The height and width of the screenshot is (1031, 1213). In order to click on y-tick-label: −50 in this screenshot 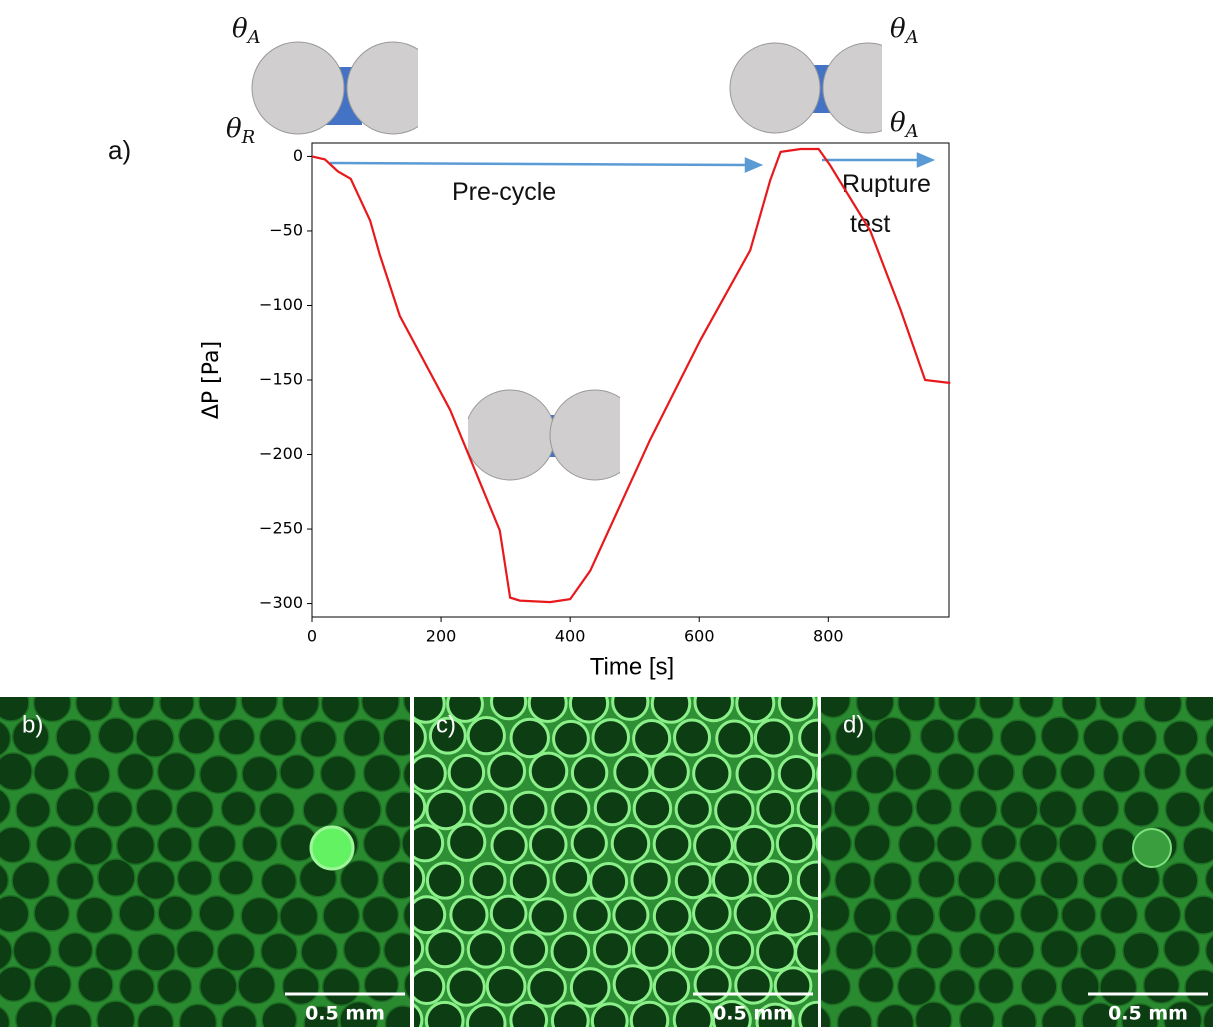, I will do `click(286, 229)`.